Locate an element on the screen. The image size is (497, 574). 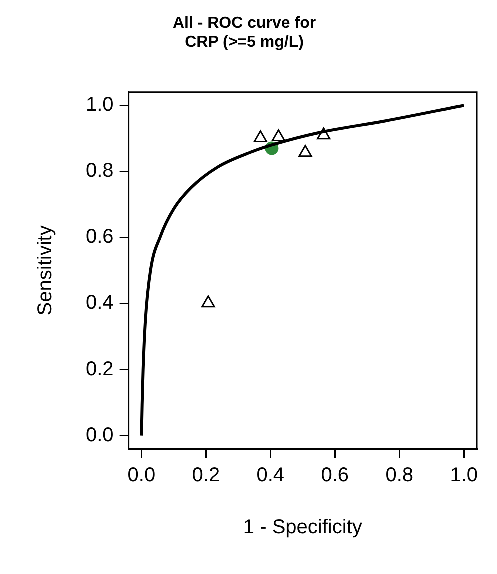
y-tick-label: 0.6 is located at coordinates (100, 237).